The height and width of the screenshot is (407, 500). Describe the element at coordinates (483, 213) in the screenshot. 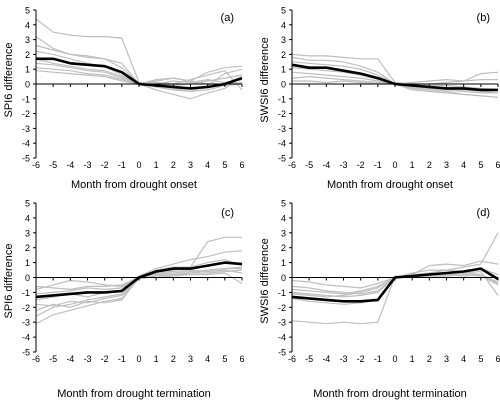

I see `panel-d-label: (d)` at that location.